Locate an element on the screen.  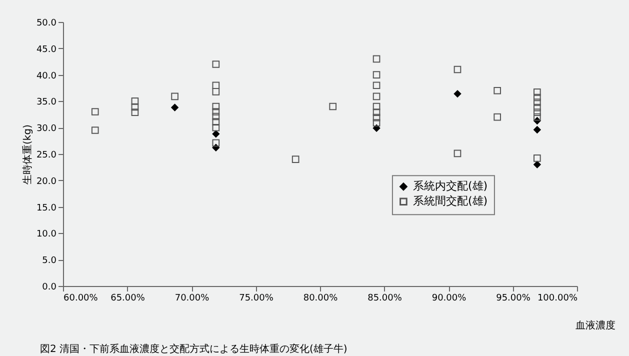
y-tick-label: 40.0 is located at coordinates (46, 76).